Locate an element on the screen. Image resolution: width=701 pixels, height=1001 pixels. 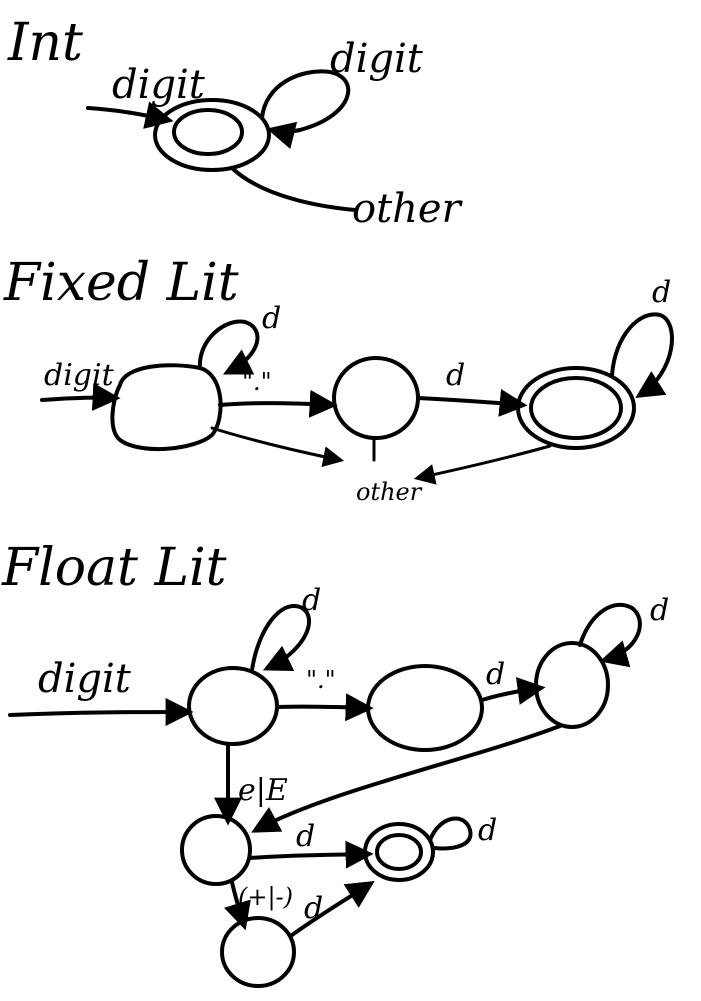
fixed-title: Fixed Lit is located at coordinates (121, 283).